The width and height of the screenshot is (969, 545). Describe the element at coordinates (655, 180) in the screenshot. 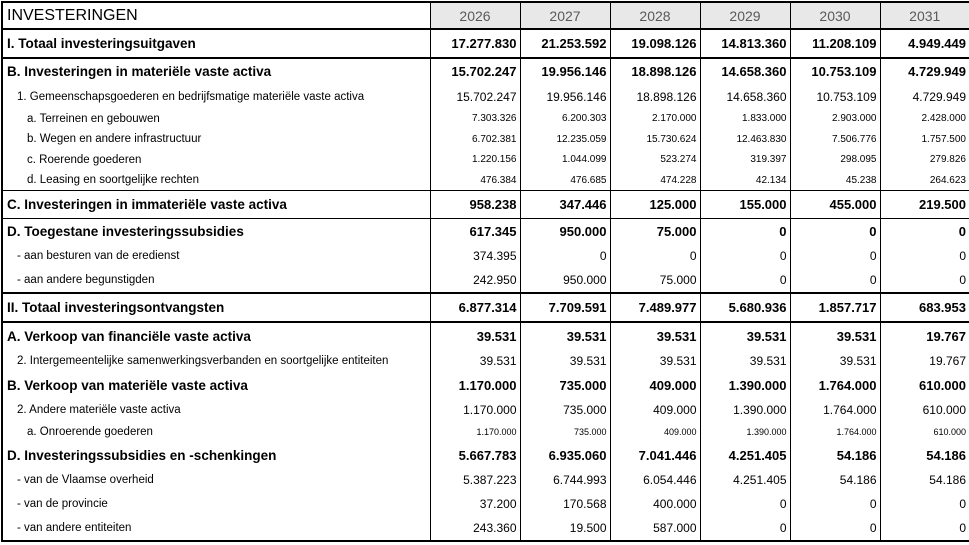

I see `value-cell: 474.228` at that location.